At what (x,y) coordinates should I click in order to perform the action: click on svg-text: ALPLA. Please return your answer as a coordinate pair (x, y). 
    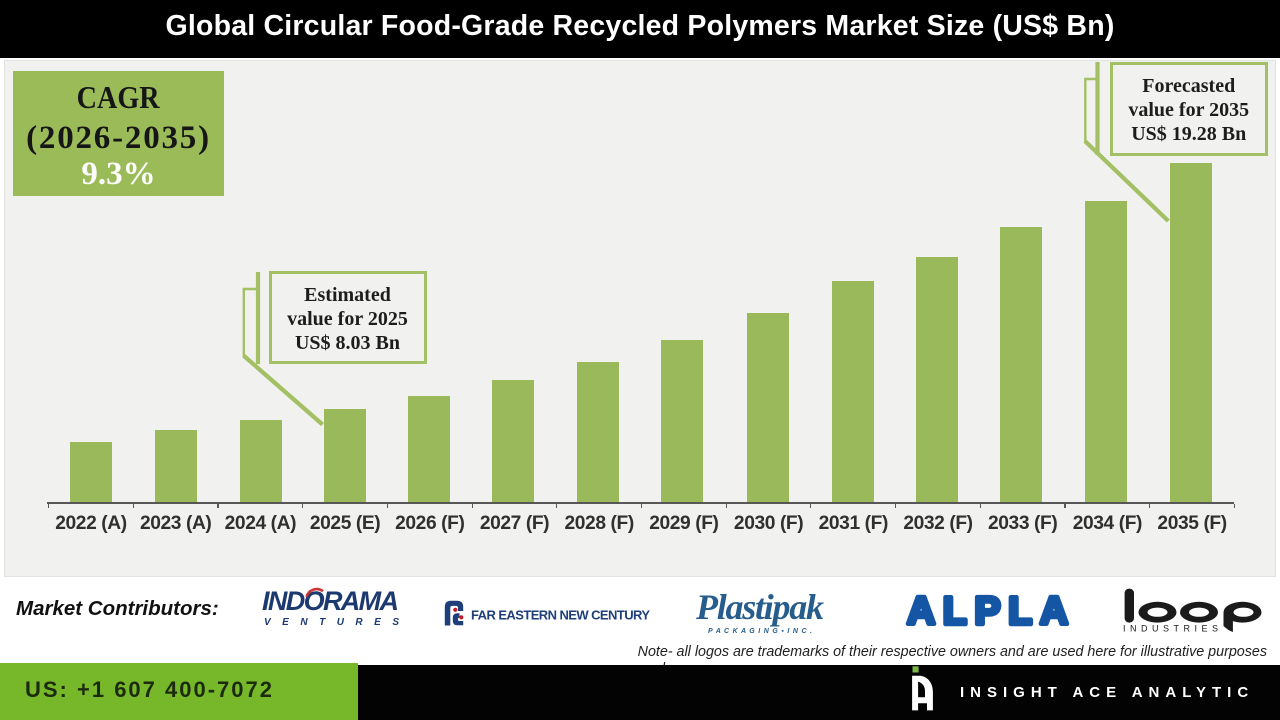
    Looking at the image, I should click on (987, 611).